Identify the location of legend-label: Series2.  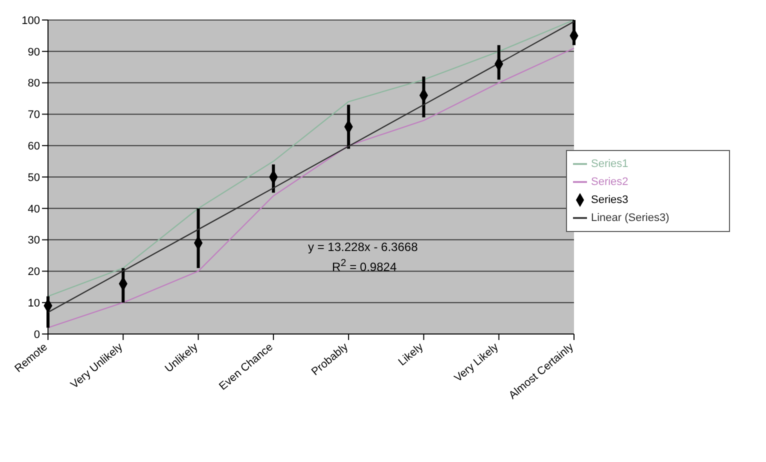
(609, 182).